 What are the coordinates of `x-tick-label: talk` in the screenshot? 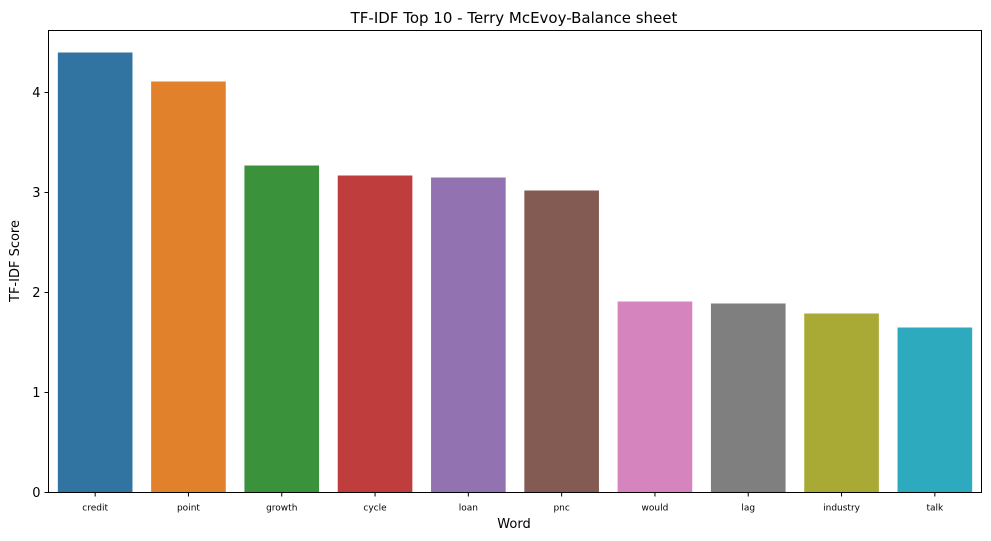 It's located at (935, 509).